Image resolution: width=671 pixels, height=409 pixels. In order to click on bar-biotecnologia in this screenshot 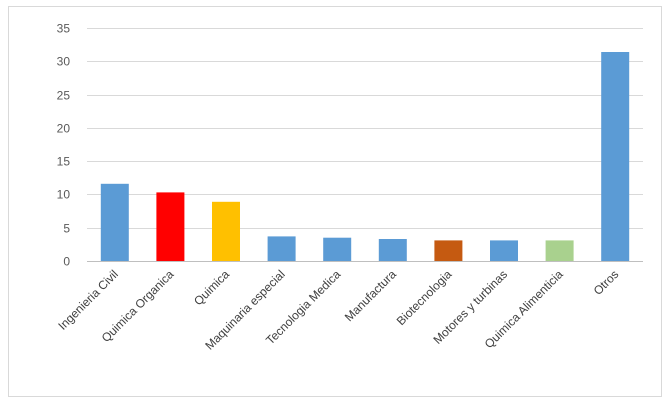, I will do `click(448, 250)`.